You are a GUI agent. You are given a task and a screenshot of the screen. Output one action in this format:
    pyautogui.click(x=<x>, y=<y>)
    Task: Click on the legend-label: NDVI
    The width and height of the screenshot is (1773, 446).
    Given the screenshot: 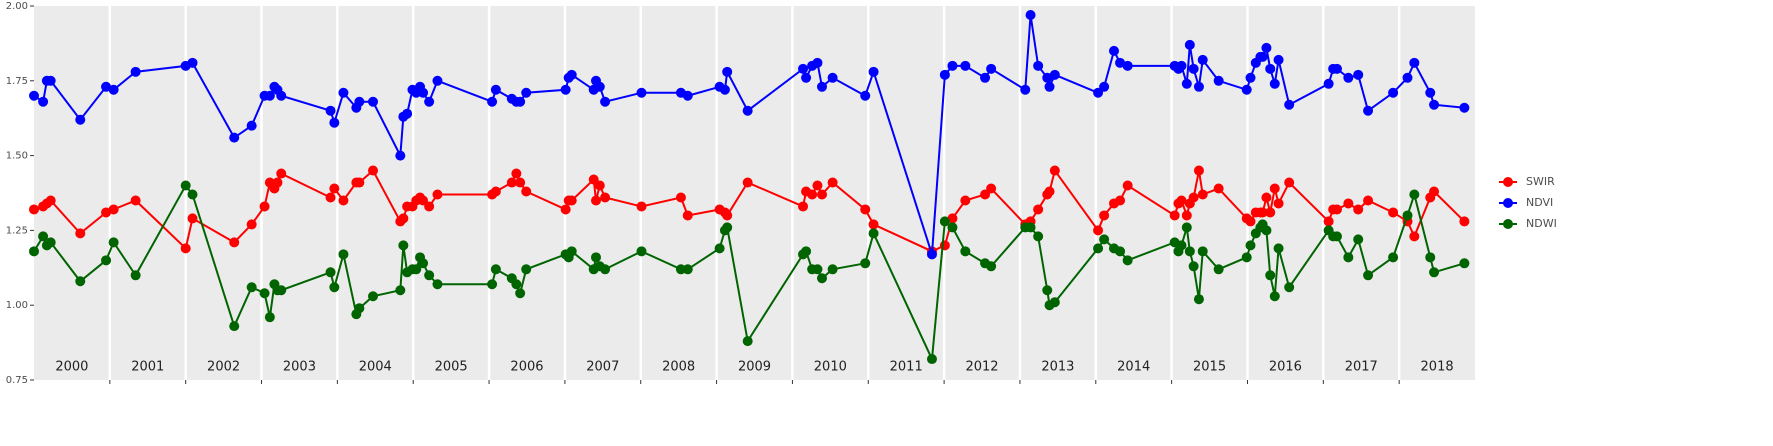 What is the action you would take?
    pyautogui.click(x=1539, y=202)
    